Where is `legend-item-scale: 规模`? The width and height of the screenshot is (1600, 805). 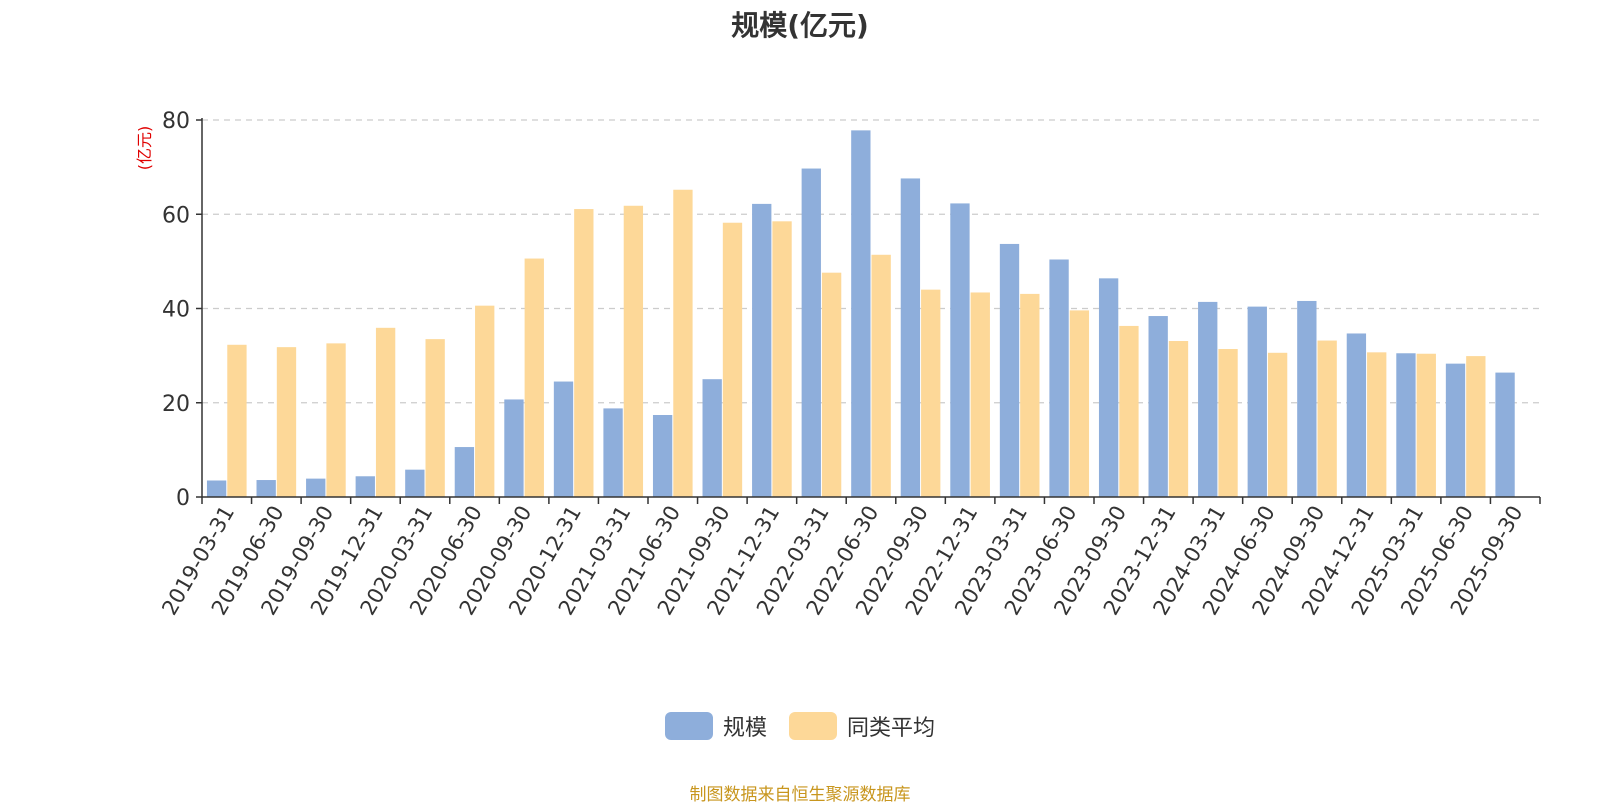
legend-item-scale: 规模 is located at coordinates (715, 726).